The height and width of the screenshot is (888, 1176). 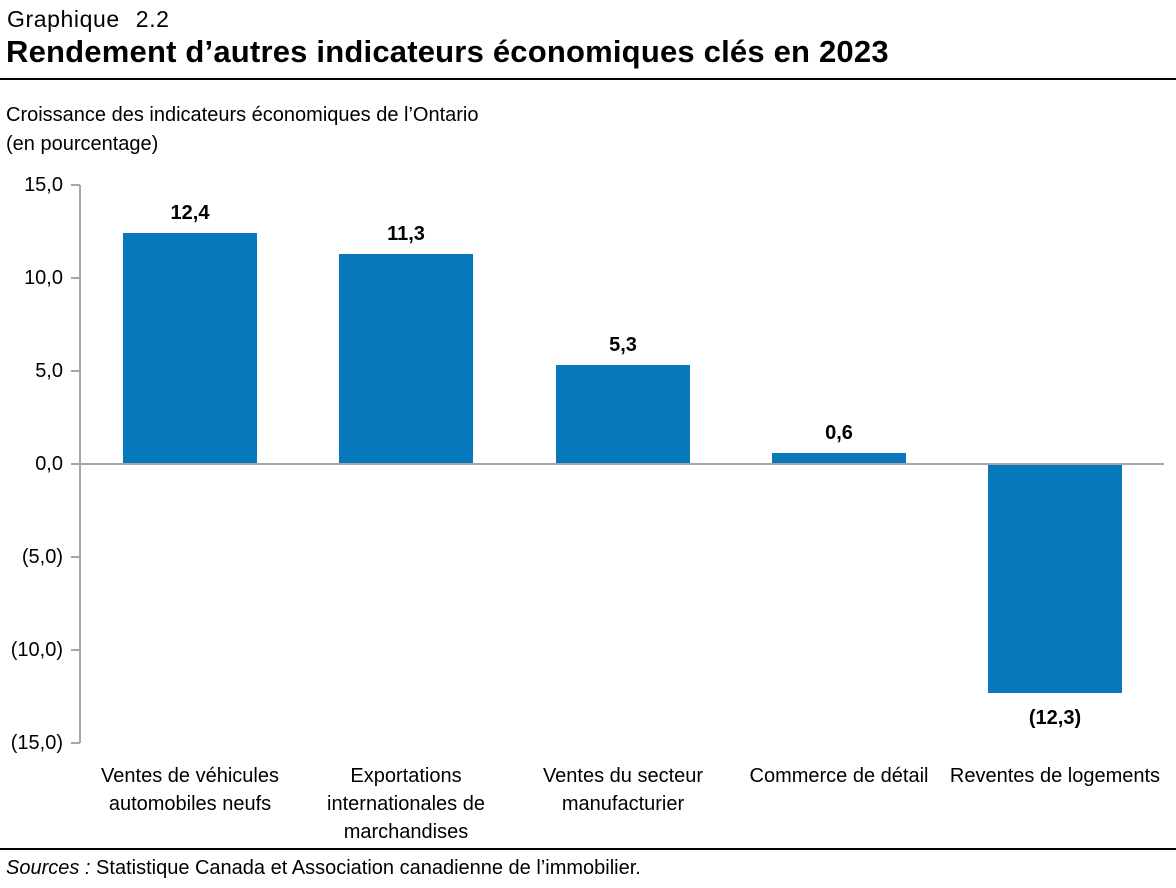 What do you see at coordinates (1055, 718) in the screenshot?
I see `bar-value-label: (12,3)` at bounding box center [1055, 718].